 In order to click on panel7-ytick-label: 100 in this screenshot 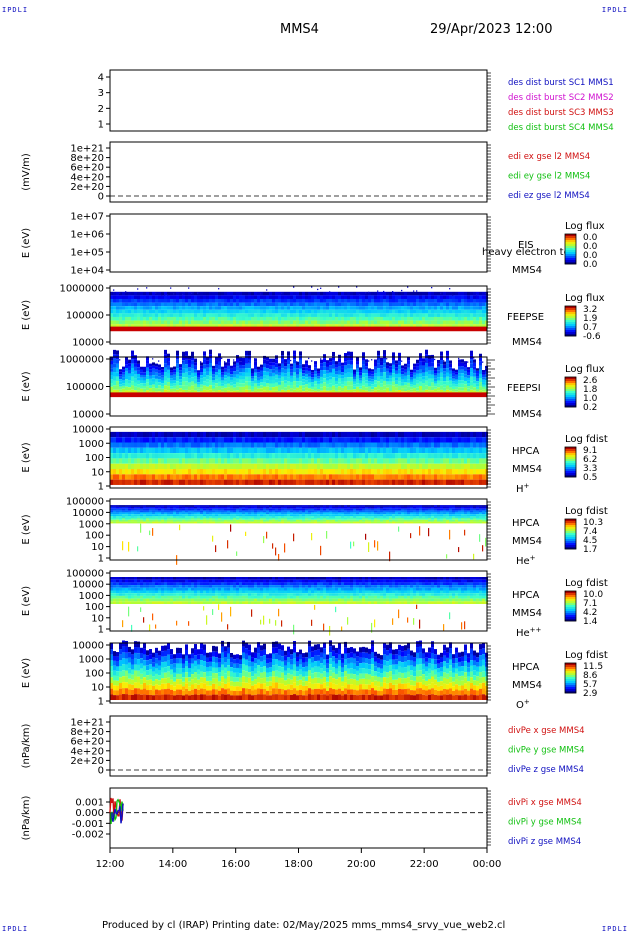, I will do `click(94, 536)`.